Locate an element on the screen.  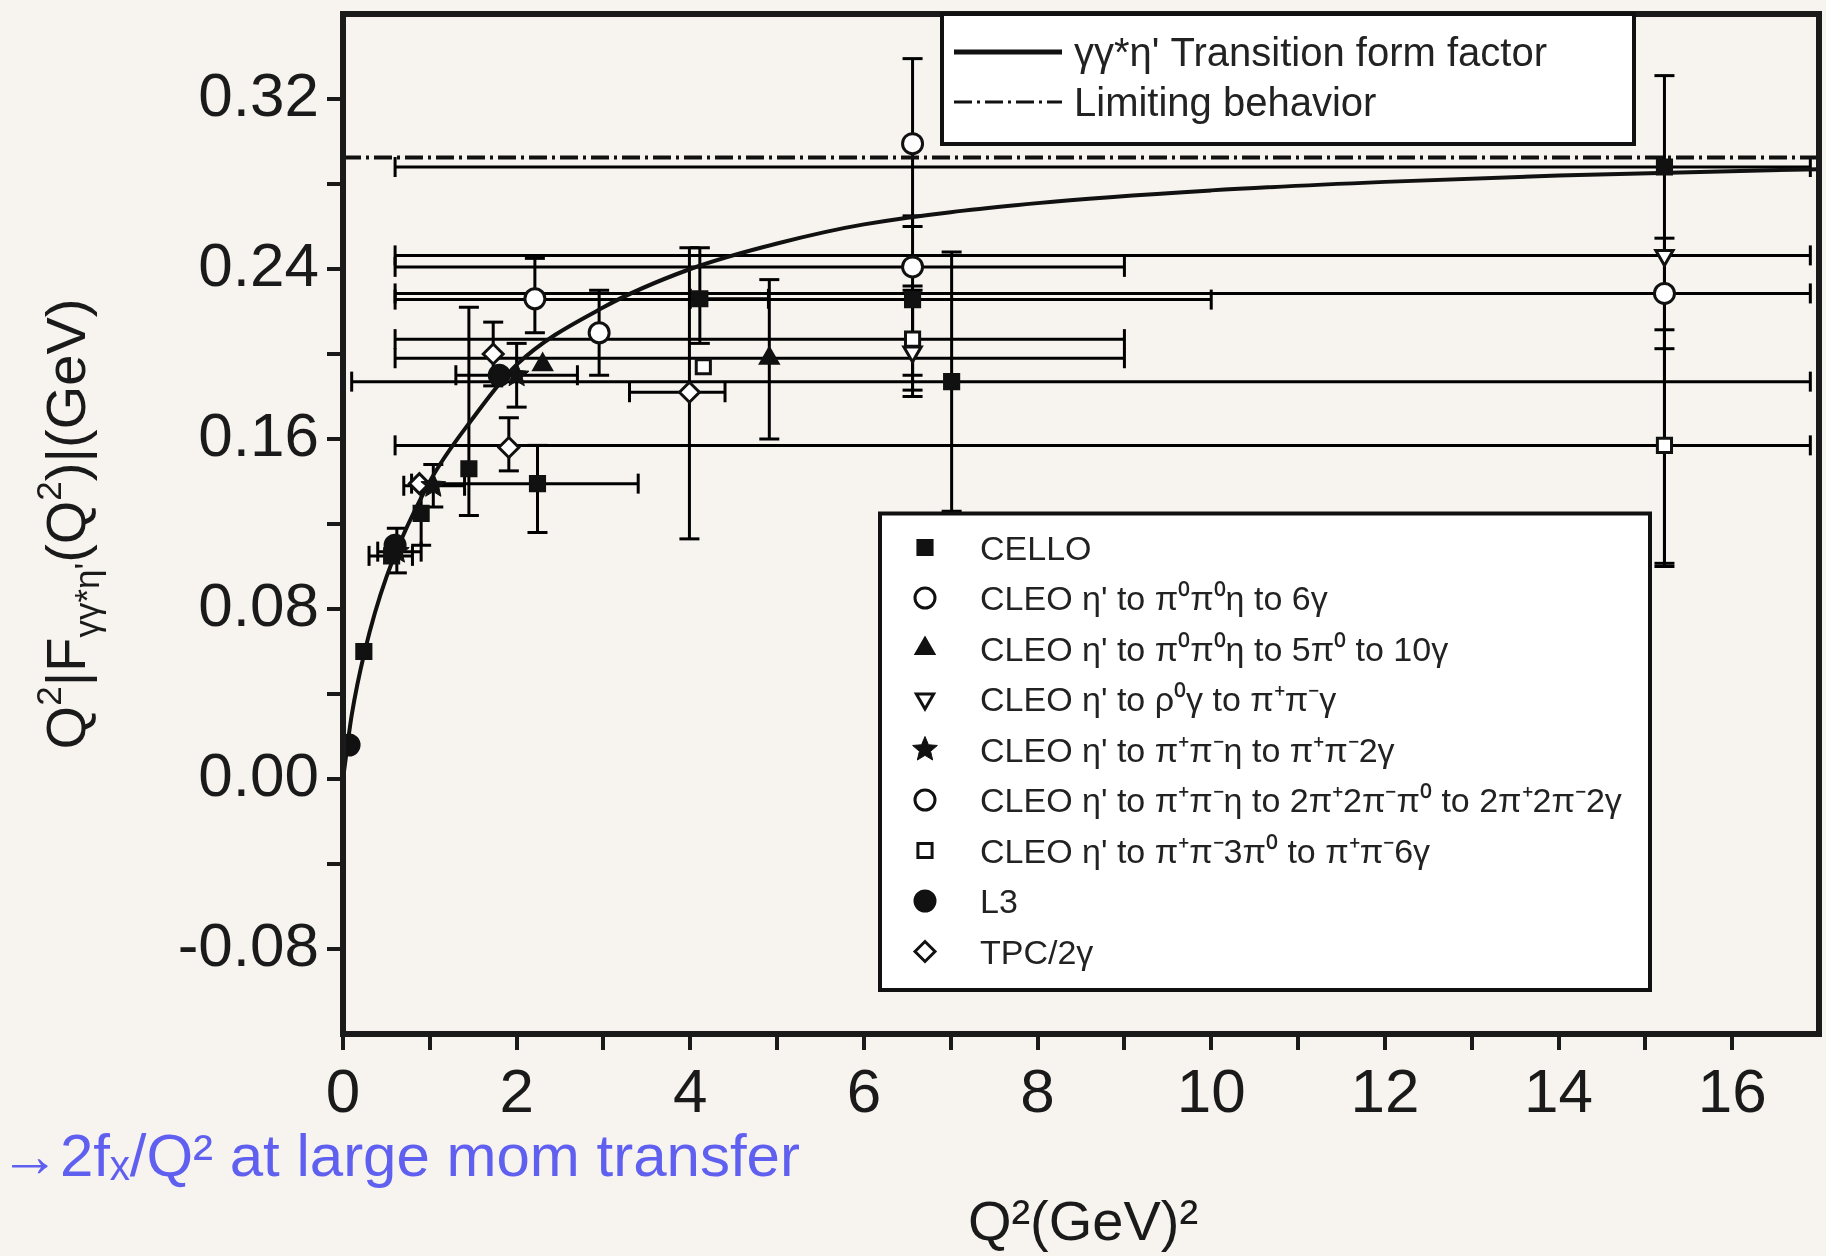
y-tick-label: 0.00 is located at coordinates (258, 775).